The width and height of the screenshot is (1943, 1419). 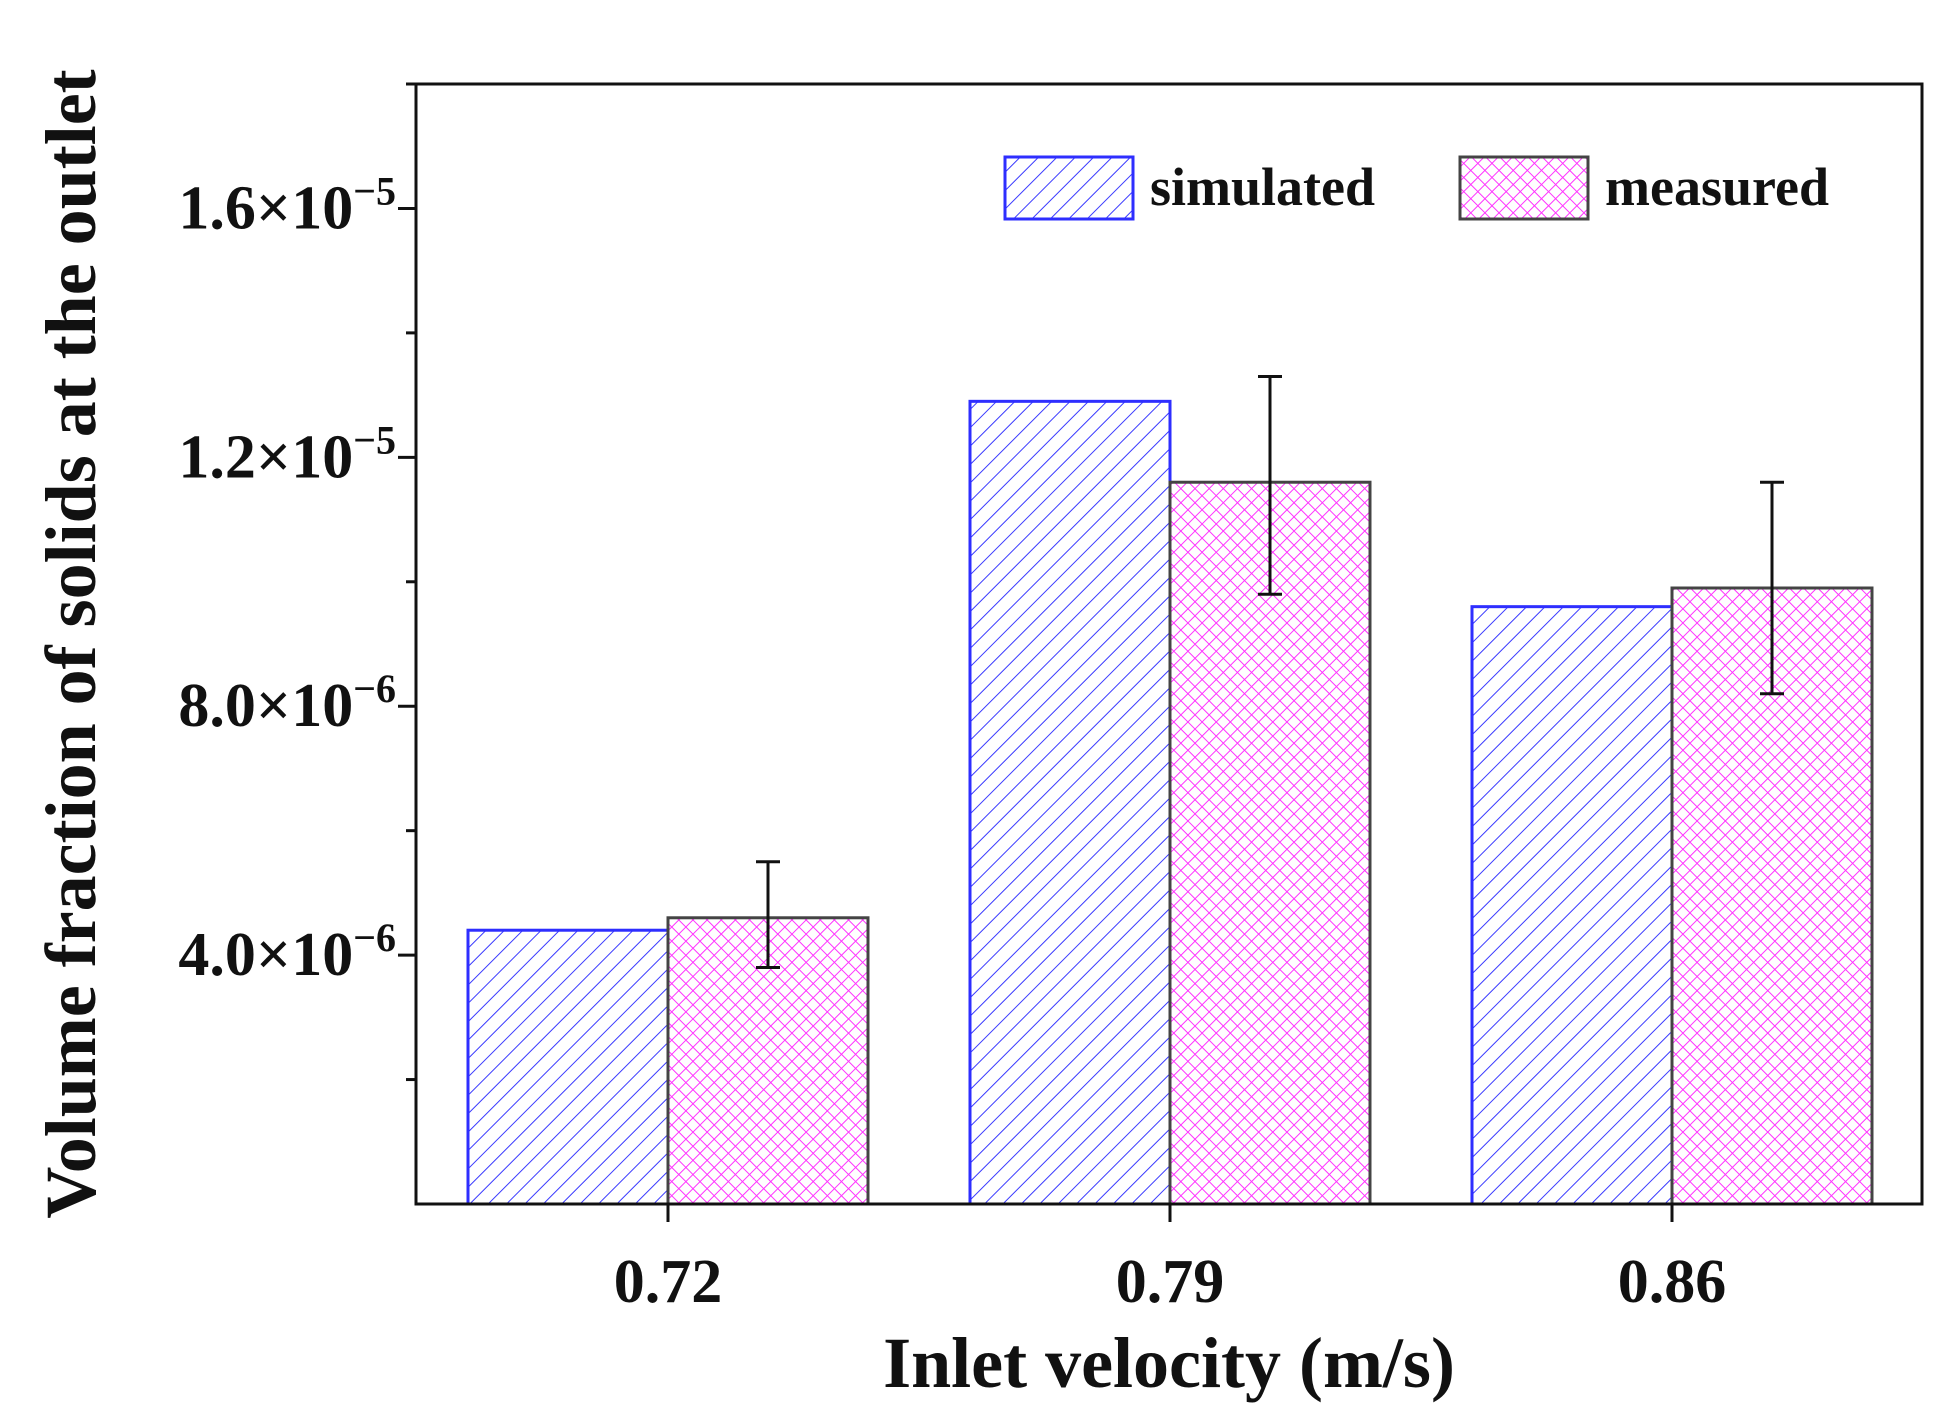 What do you see at coordinates (287, 952) in the screenshot?
I see `y-tick-label: 4.0×10⁻⁶` at bounding box center [287, 952].